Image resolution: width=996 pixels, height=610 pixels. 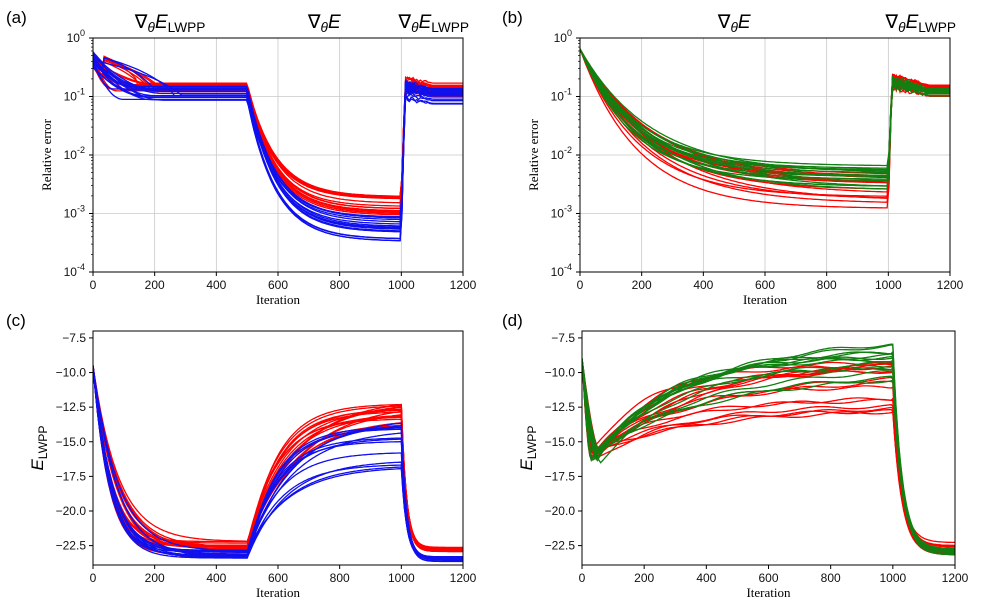 I want to click on panel-label: (b), so click(x=512, y=17).